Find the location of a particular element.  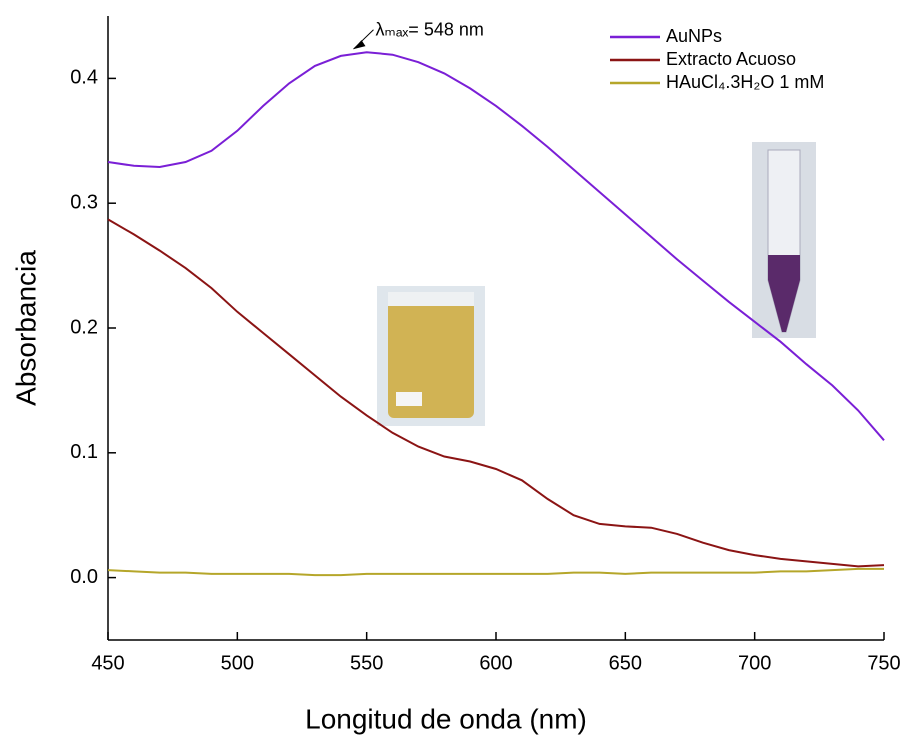

legend-label: AuNPs is located at coordinates (694, 36).